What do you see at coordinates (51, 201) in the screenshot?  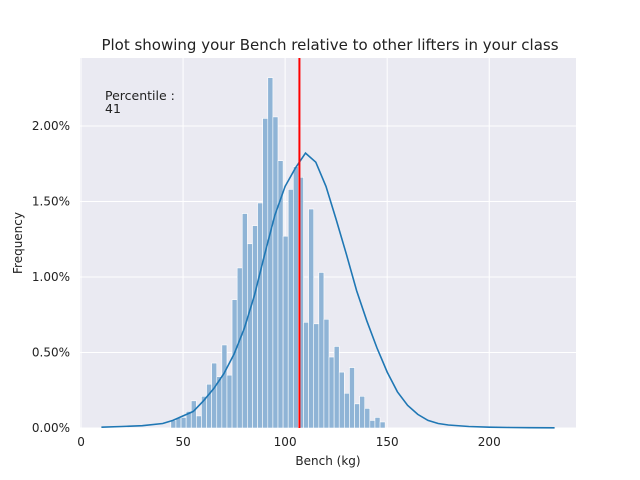 I see `y-tick-label: 1.50%` at bounding box center [51, 201].